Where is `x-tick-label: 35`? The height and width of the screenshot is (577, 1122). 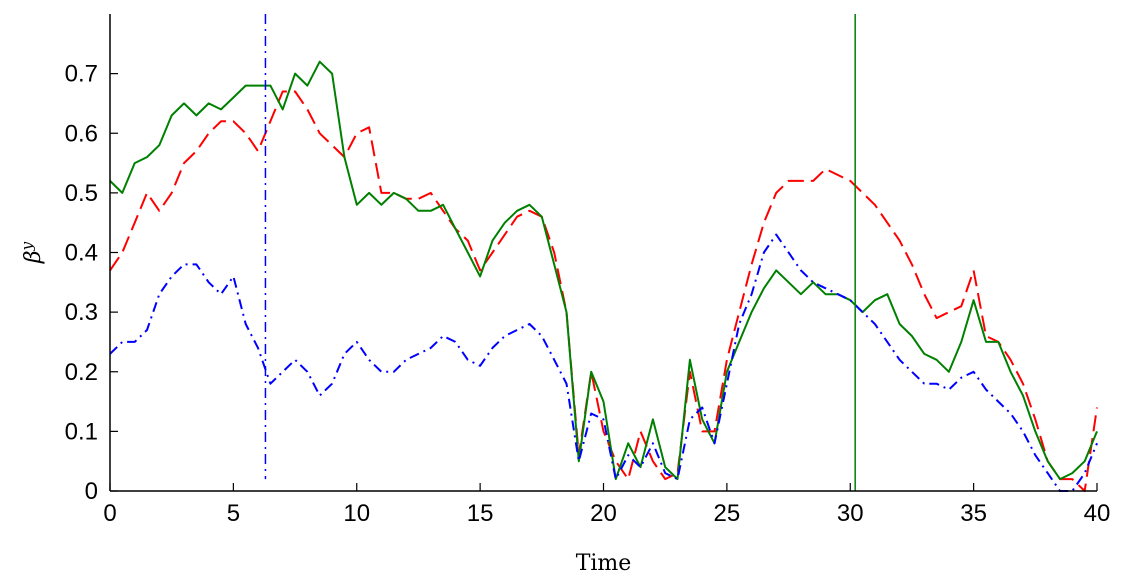
x-tick-label: 35 is located at coordinates (973, 513).